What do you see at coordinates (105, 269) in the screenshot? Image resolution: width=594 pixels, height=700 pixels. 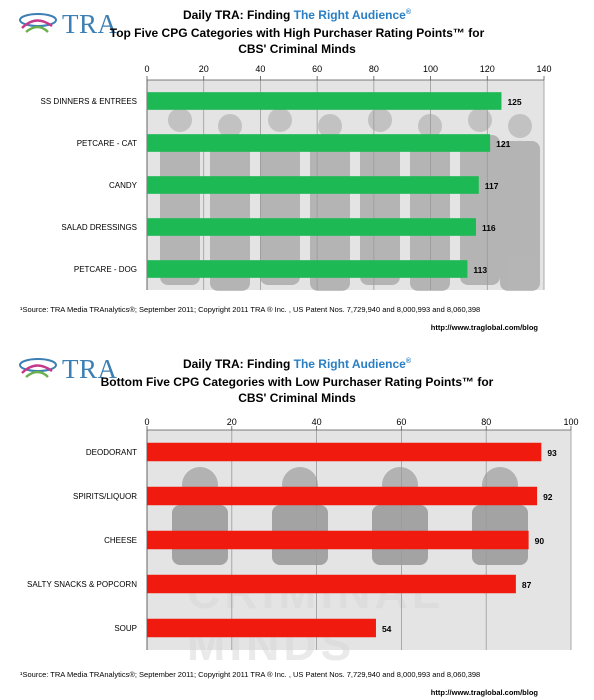 I see `category-label: PETCARE - DOG` at bounding box center [105, 269].